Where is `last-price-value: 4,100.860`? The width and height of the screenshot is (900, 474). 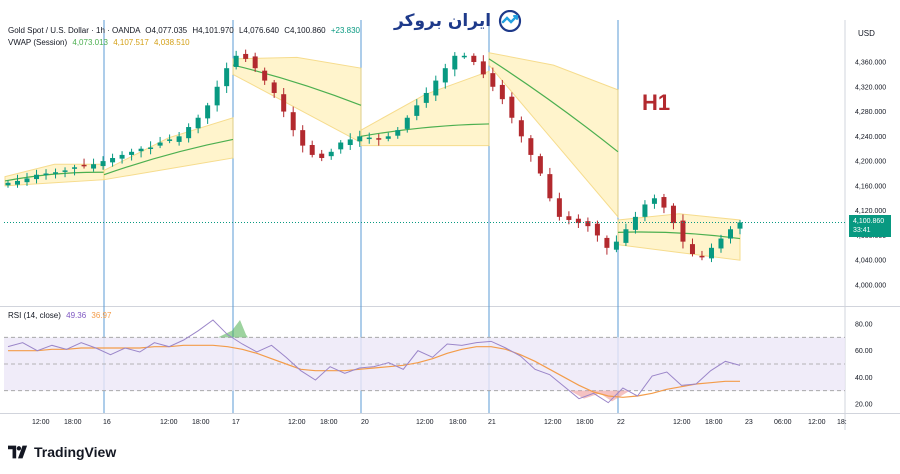 last-price-value: 4,100.860 is located at coordinates (869, 221).